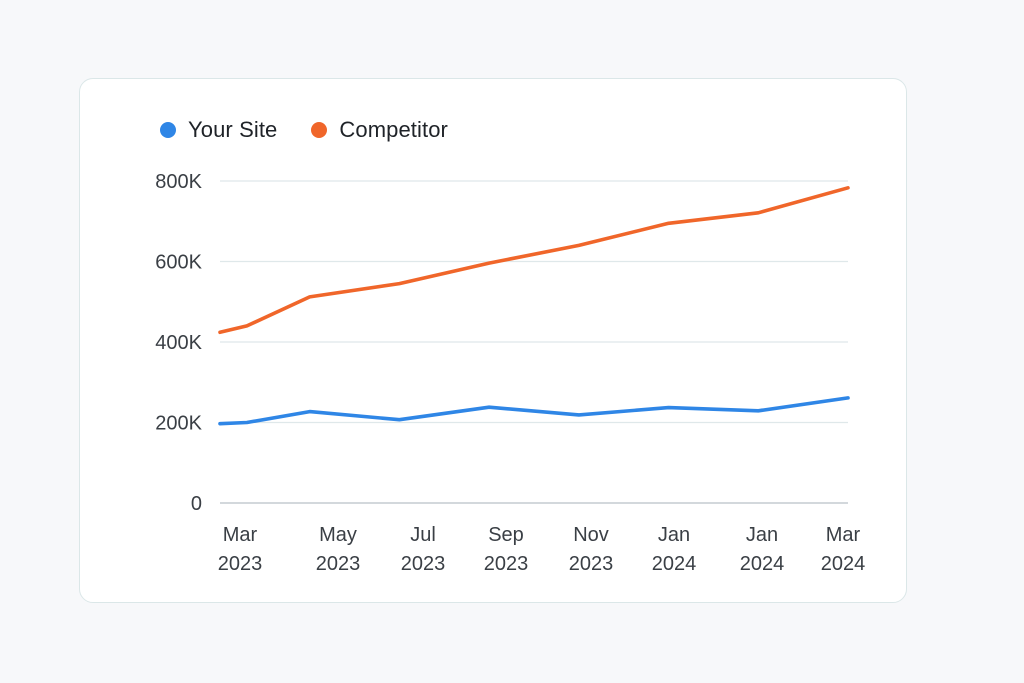 The image size is (1024, 683). Describe the element at coordinates (534, 260) in the screenshot. I see `series-line-competitor` at that location.